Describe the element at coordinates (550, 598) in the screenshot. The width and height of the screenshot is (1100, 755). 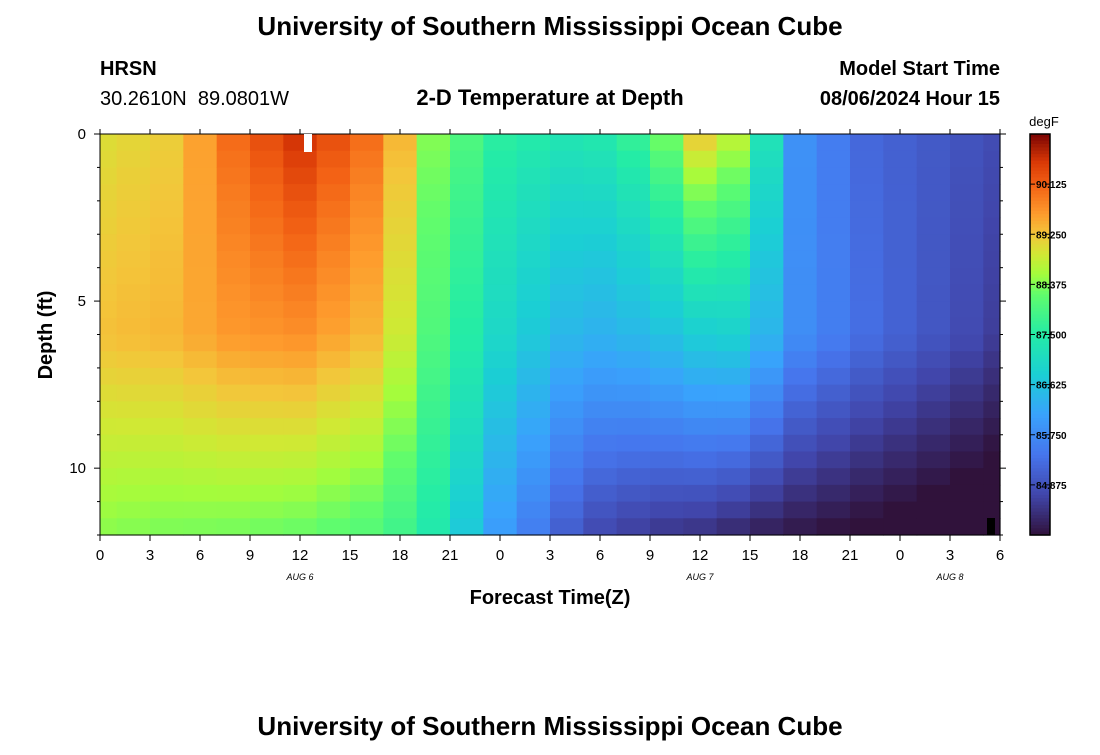
I see `x-axis-label: Forecast Time(Z)` at that location.